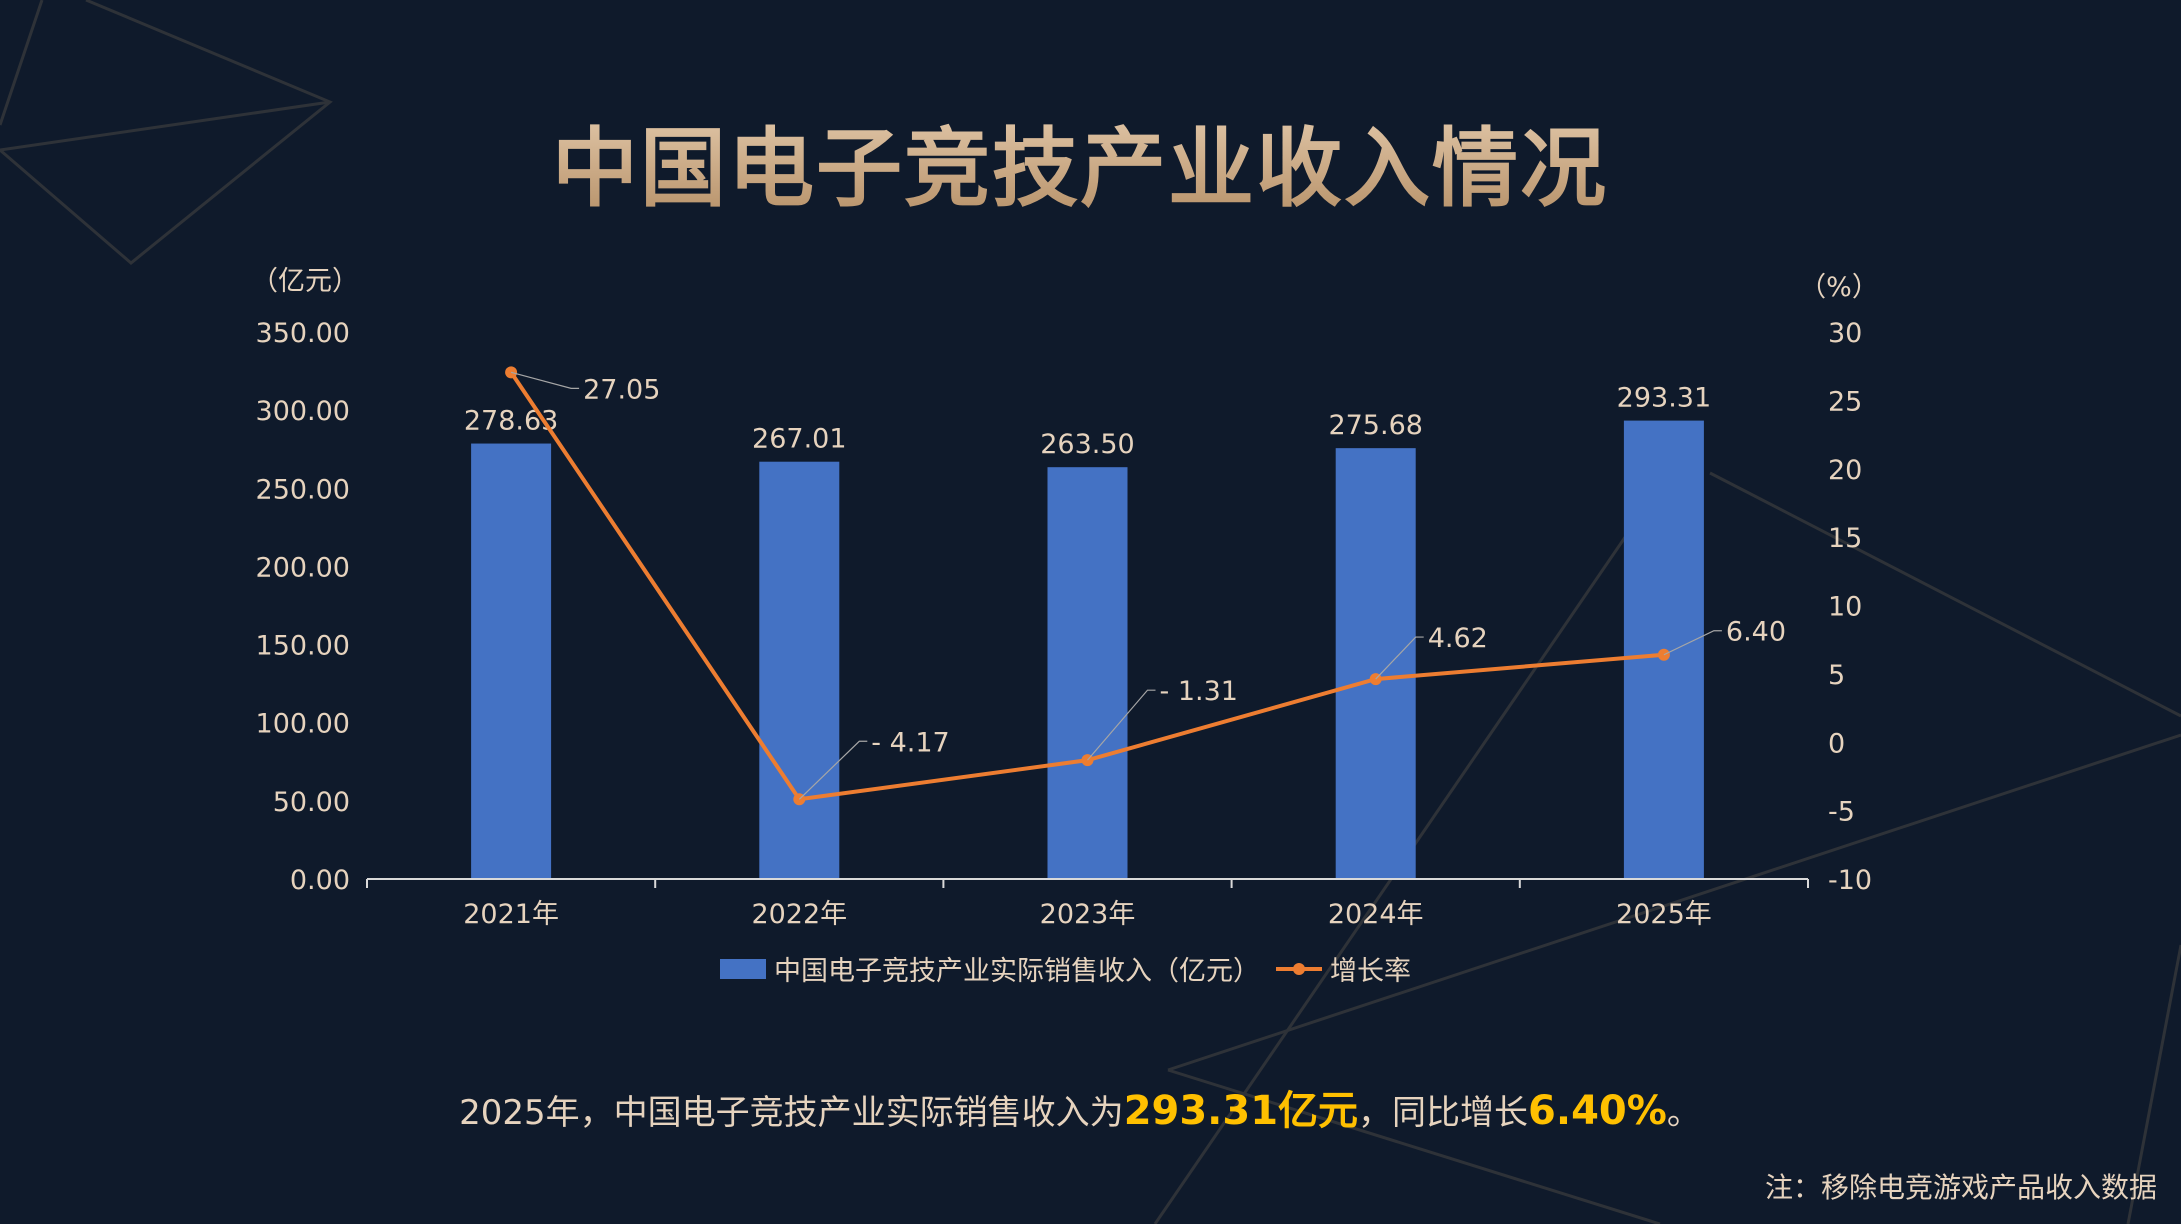 The width and height of the screenshot is (2181, 1224). I want to click on growth-data-label: 6.40, so click(1756, 632).